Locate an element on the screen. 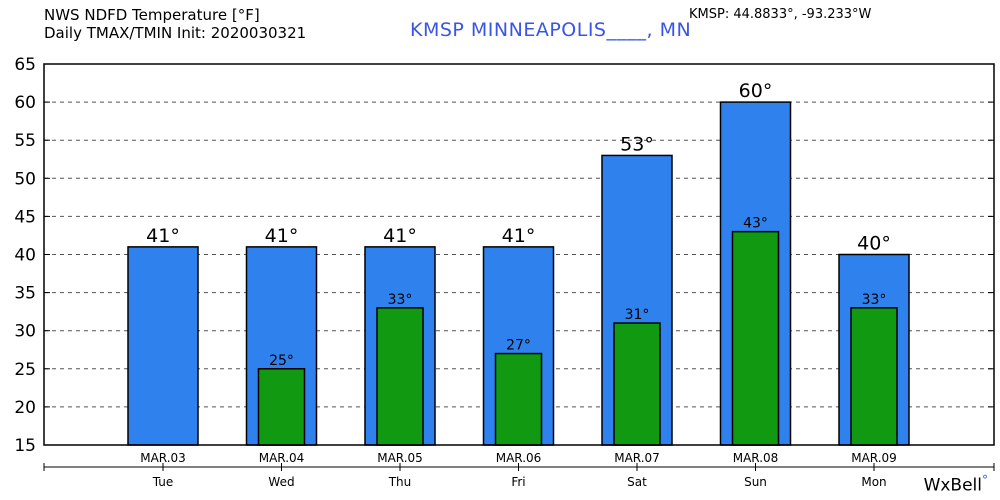 The height and width of the screenshot is (500, 1000). x-day-label: Fri is located at coordinates (518, 482).